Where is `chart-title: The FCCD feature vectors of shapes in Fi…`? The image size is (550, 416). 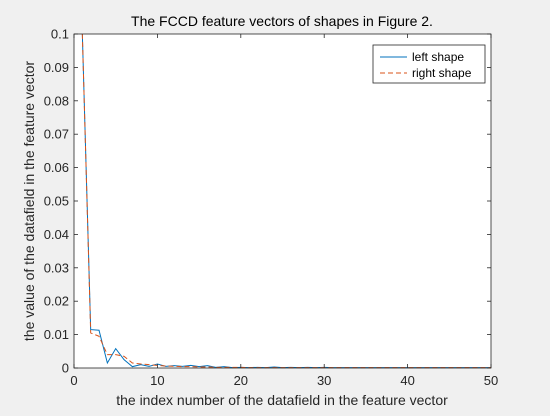
chart-title: The FCCD feature vectors of shapes in Fi… is located at coordinates (282, 21).